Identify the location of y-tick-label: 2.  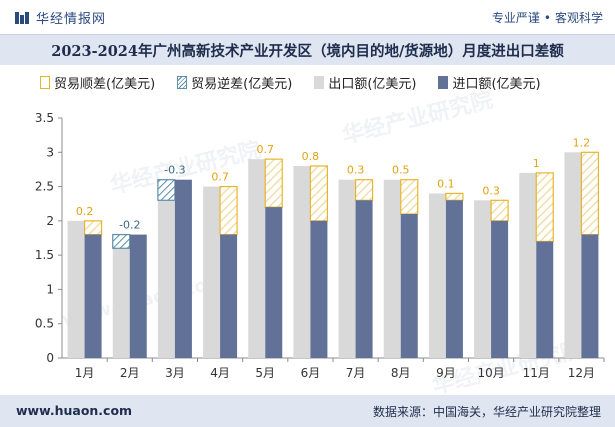
(50, 221).